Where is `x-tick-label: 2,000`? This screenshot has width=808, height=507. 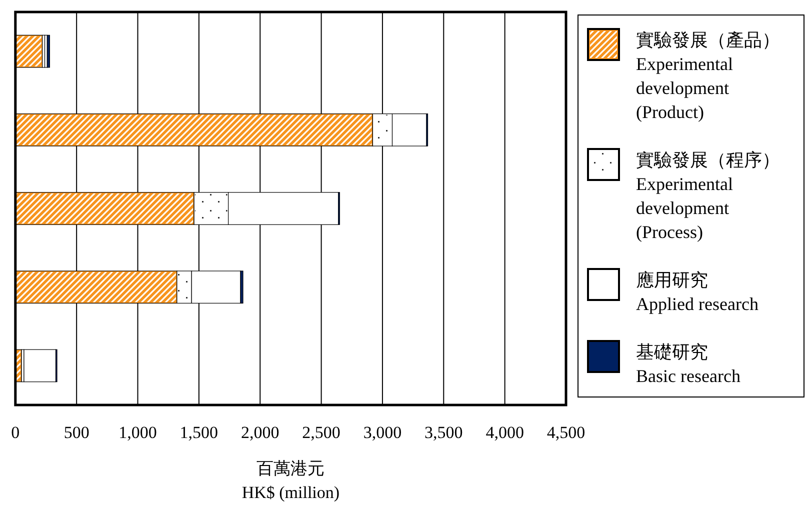
x-tick-label: 2,000 is located at coordinates (260, 432).